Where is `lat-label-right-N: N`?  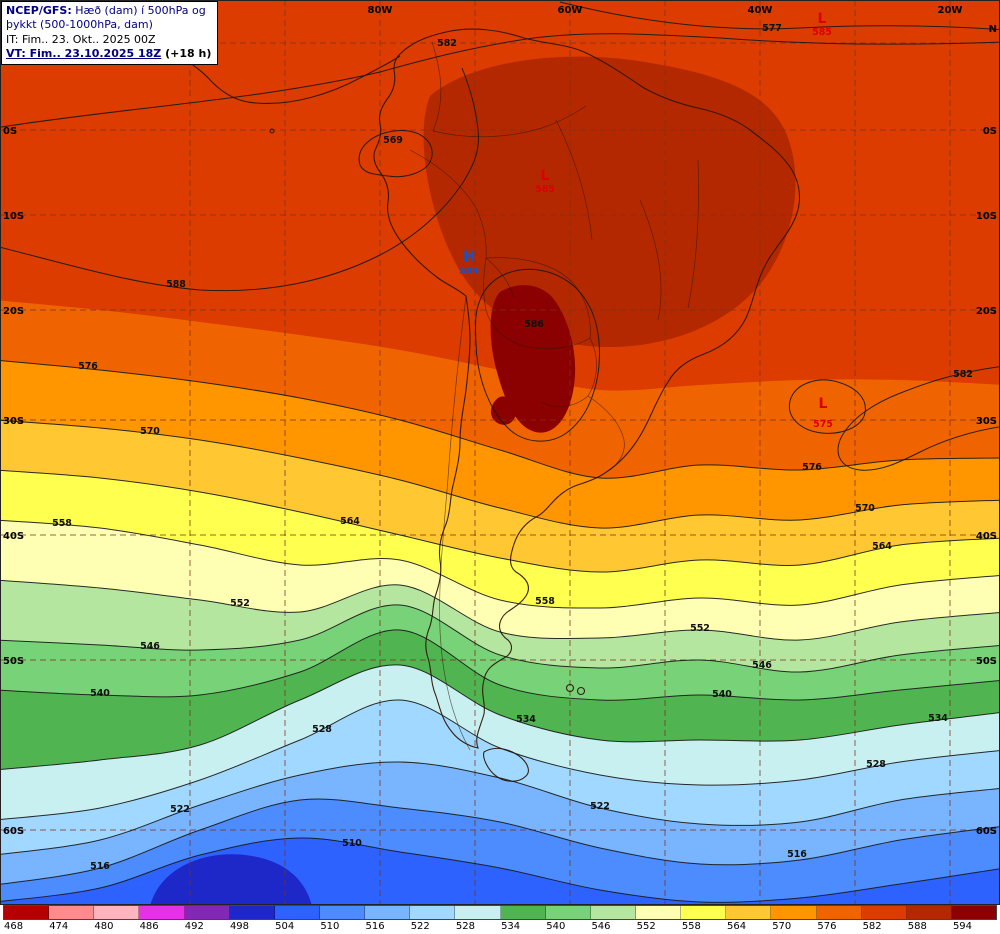 lat-label-right-N: N is located at coordinates (993, 29).